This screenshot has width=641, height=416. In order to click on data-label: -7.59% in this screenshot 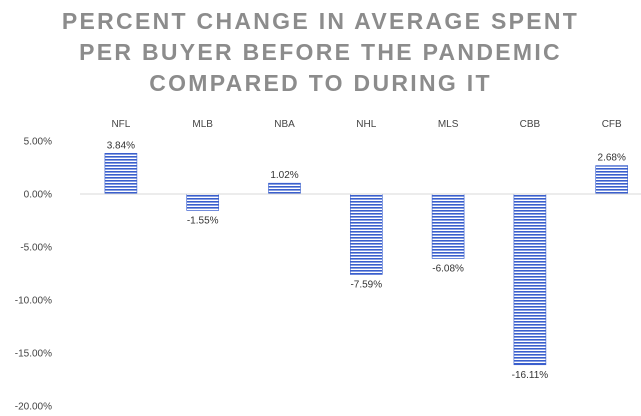, I will do `click(366, 284)`.